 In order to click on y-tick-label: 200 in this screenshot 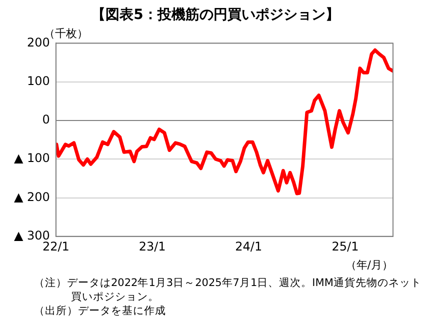, I will do `click(38, 42)`.